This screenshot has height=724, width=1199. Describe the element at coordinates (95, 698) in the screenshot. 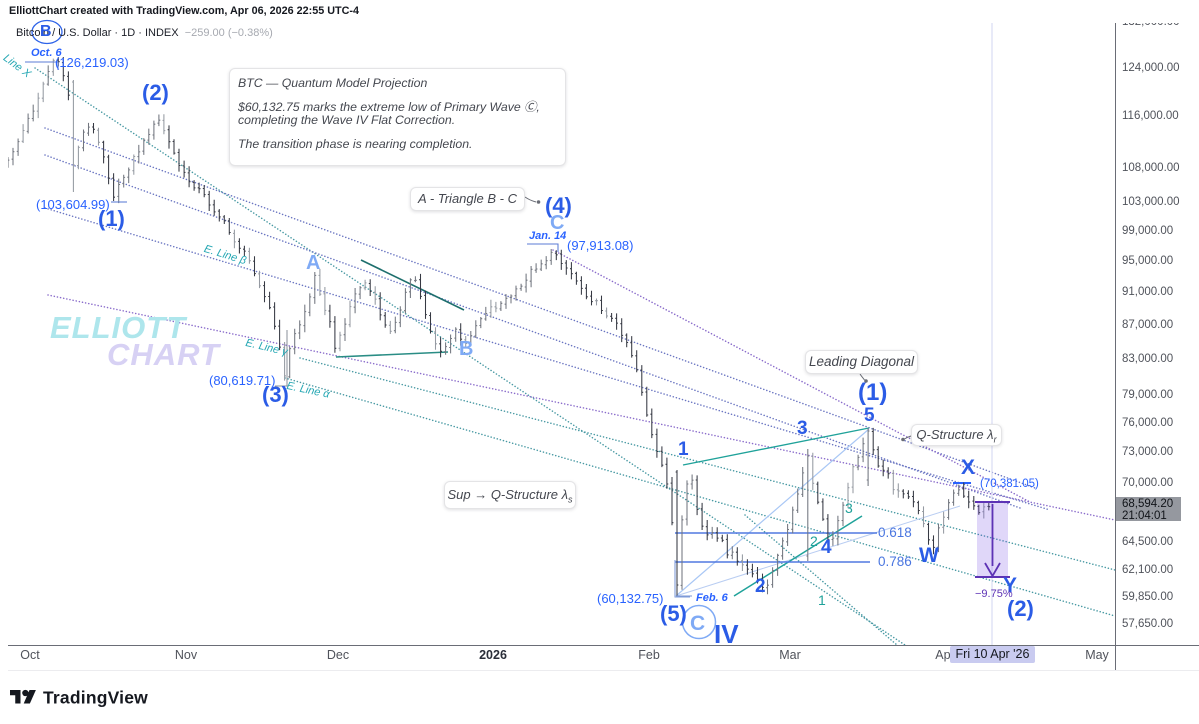

I see `svg-text: TradingView` at that location.